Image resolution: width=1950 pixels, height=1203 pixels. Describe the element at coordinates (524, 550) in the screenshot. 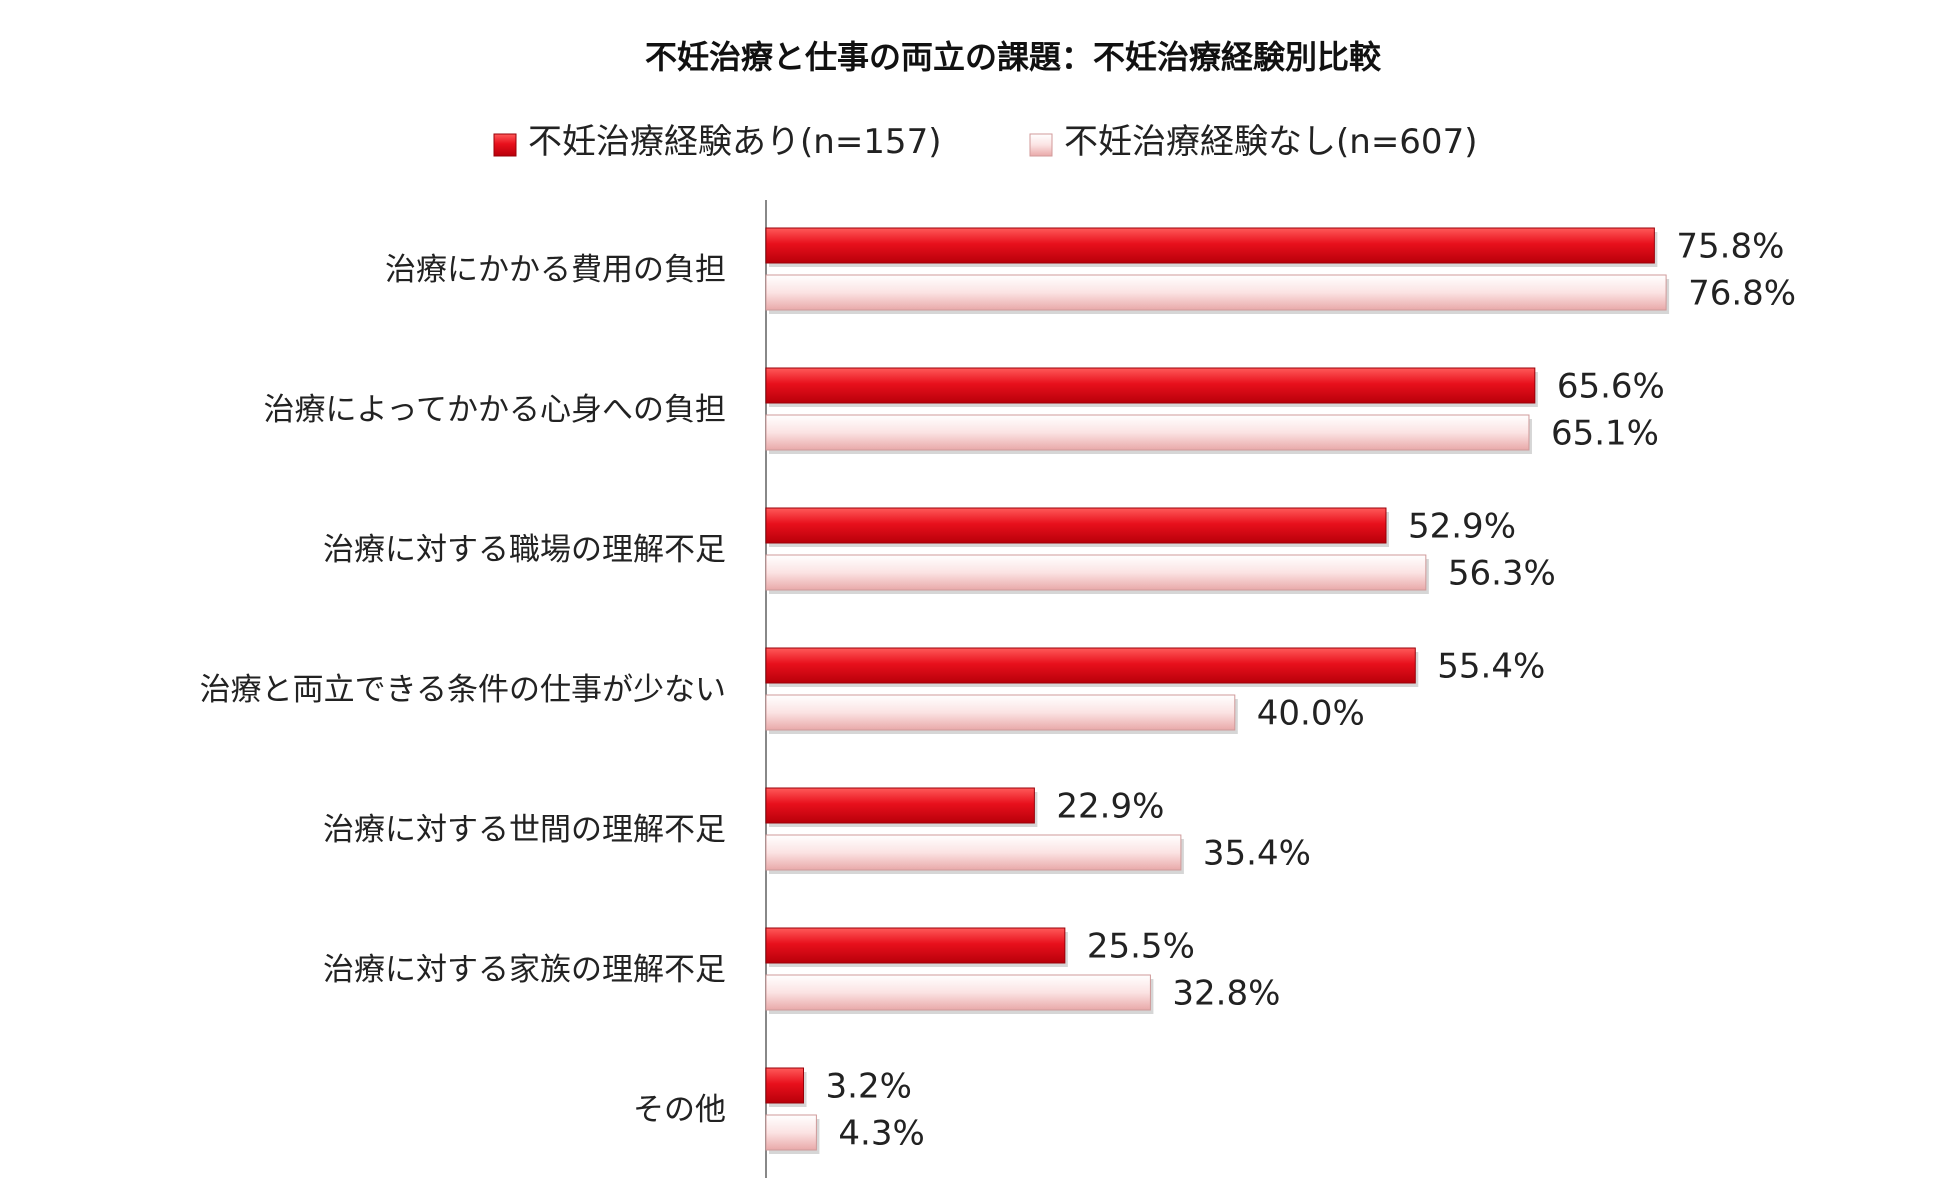

I see `category-label: 治療に対する職場の理解不足` at that location.